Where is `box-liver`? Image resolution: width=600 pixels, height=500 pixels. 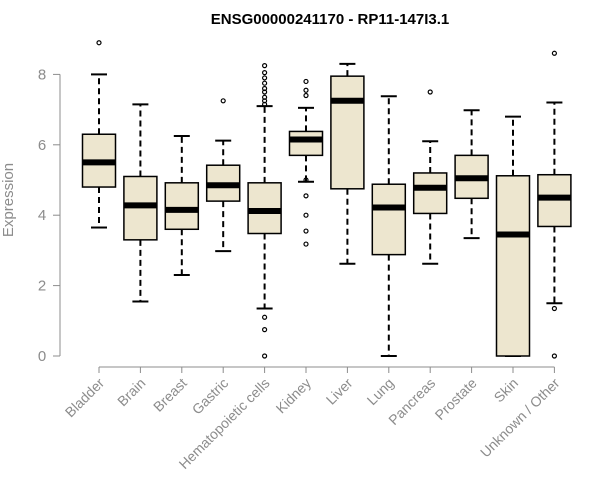 box-liver is located at coordinates (347, 132).